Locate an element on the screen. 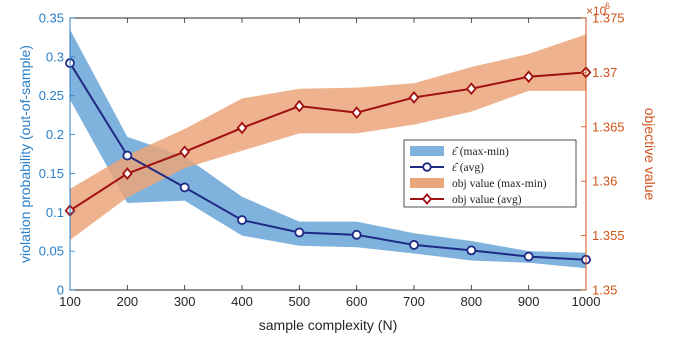 This screenshot has width=673, height=338. legend-marker-obj is located at coordinates (427, 199).